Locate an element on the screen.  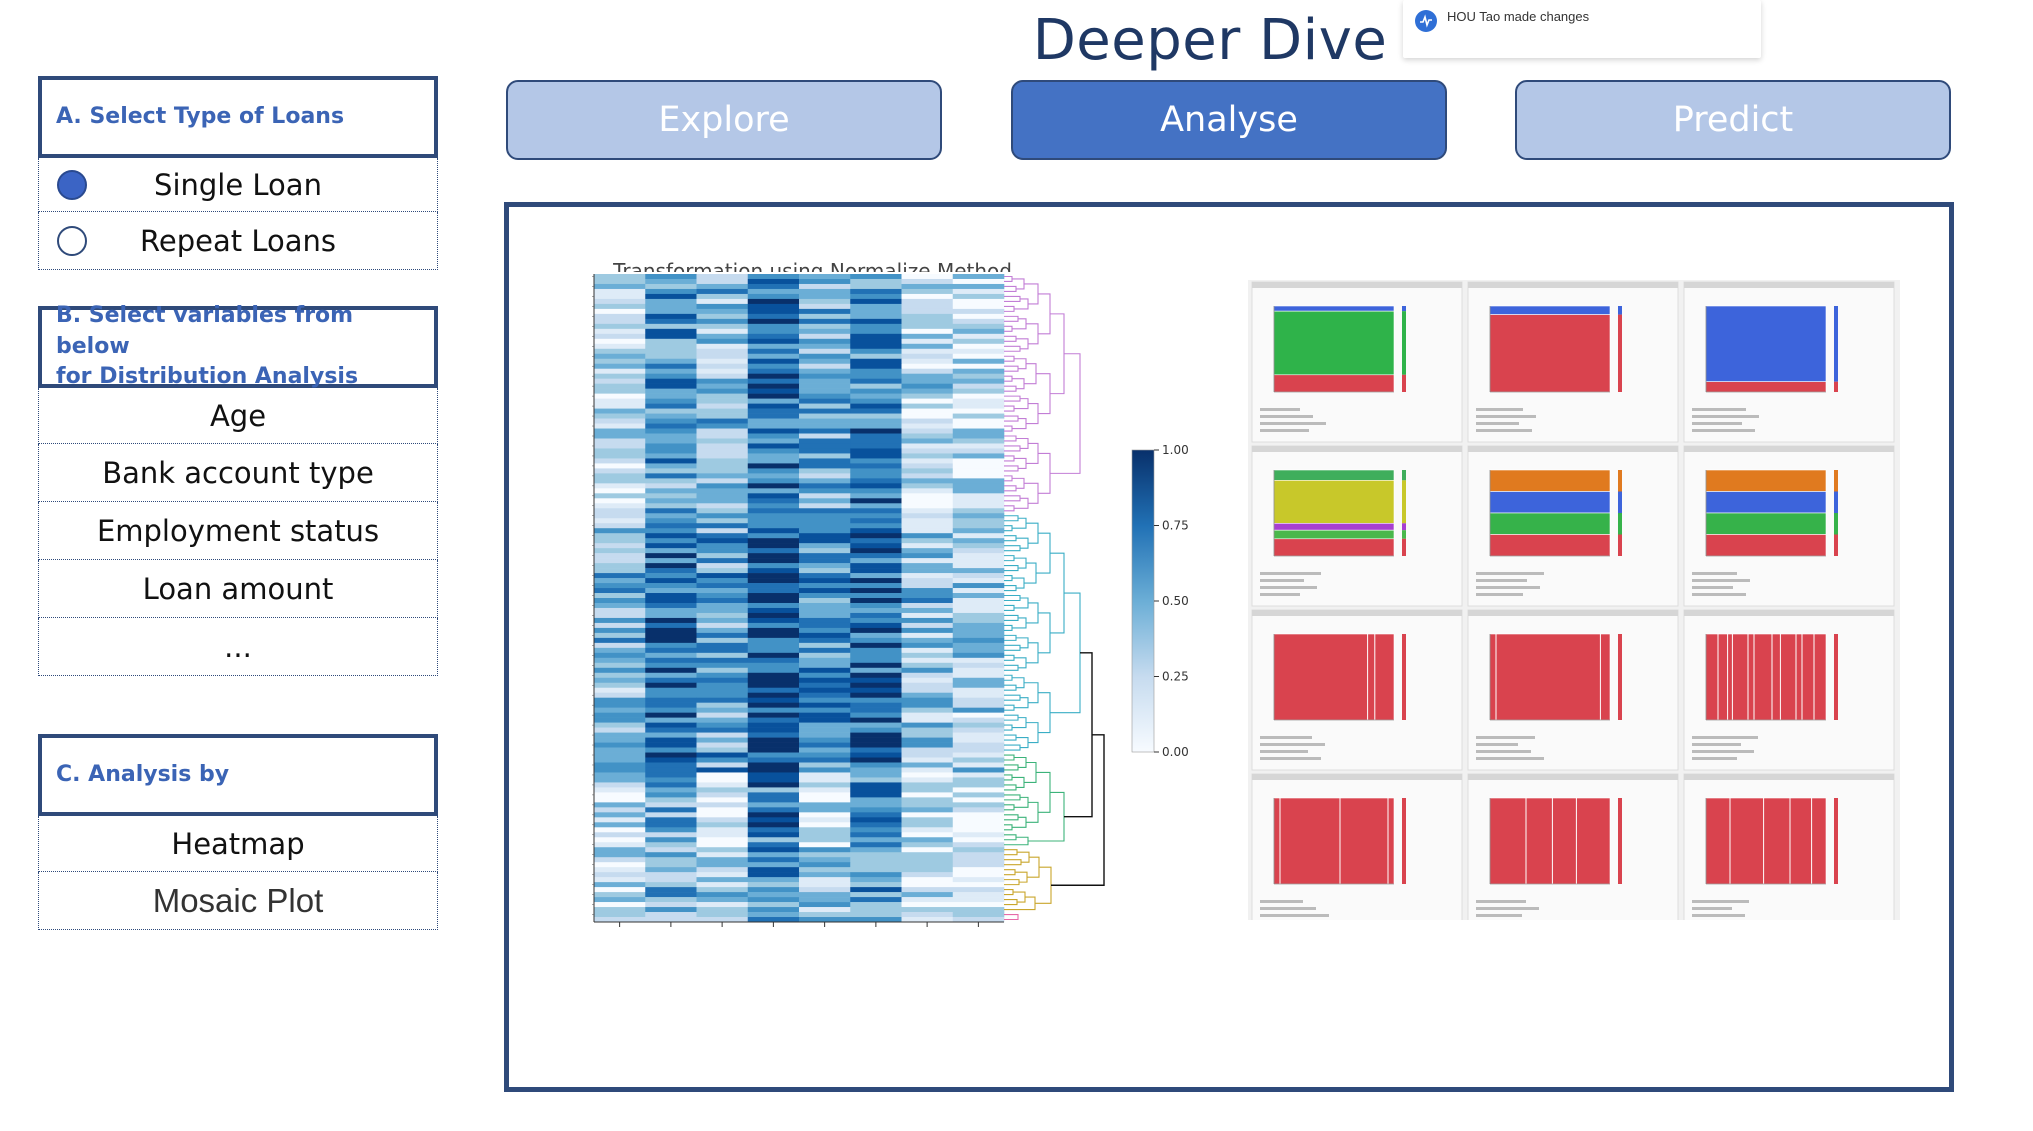
option-repeat-loans: Repeat Loans is located at coordinates (238, 241).